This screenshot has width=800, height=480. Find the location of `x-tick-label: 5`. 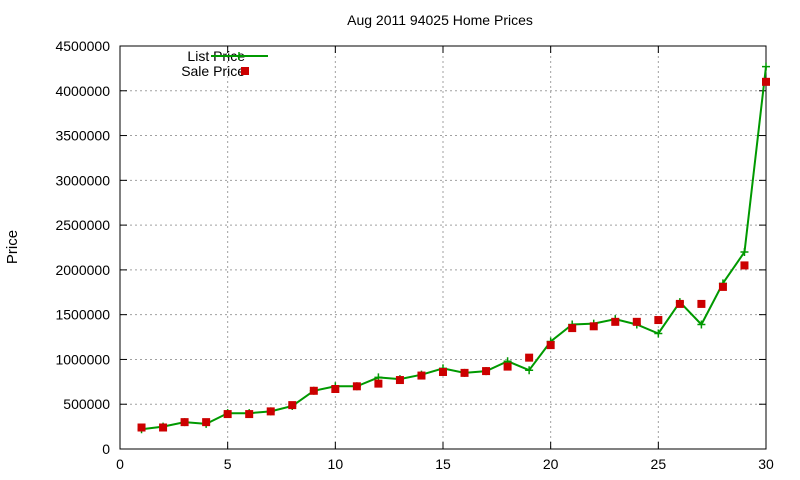

x-tick-label: 5 is located at coordinates (228, 464).